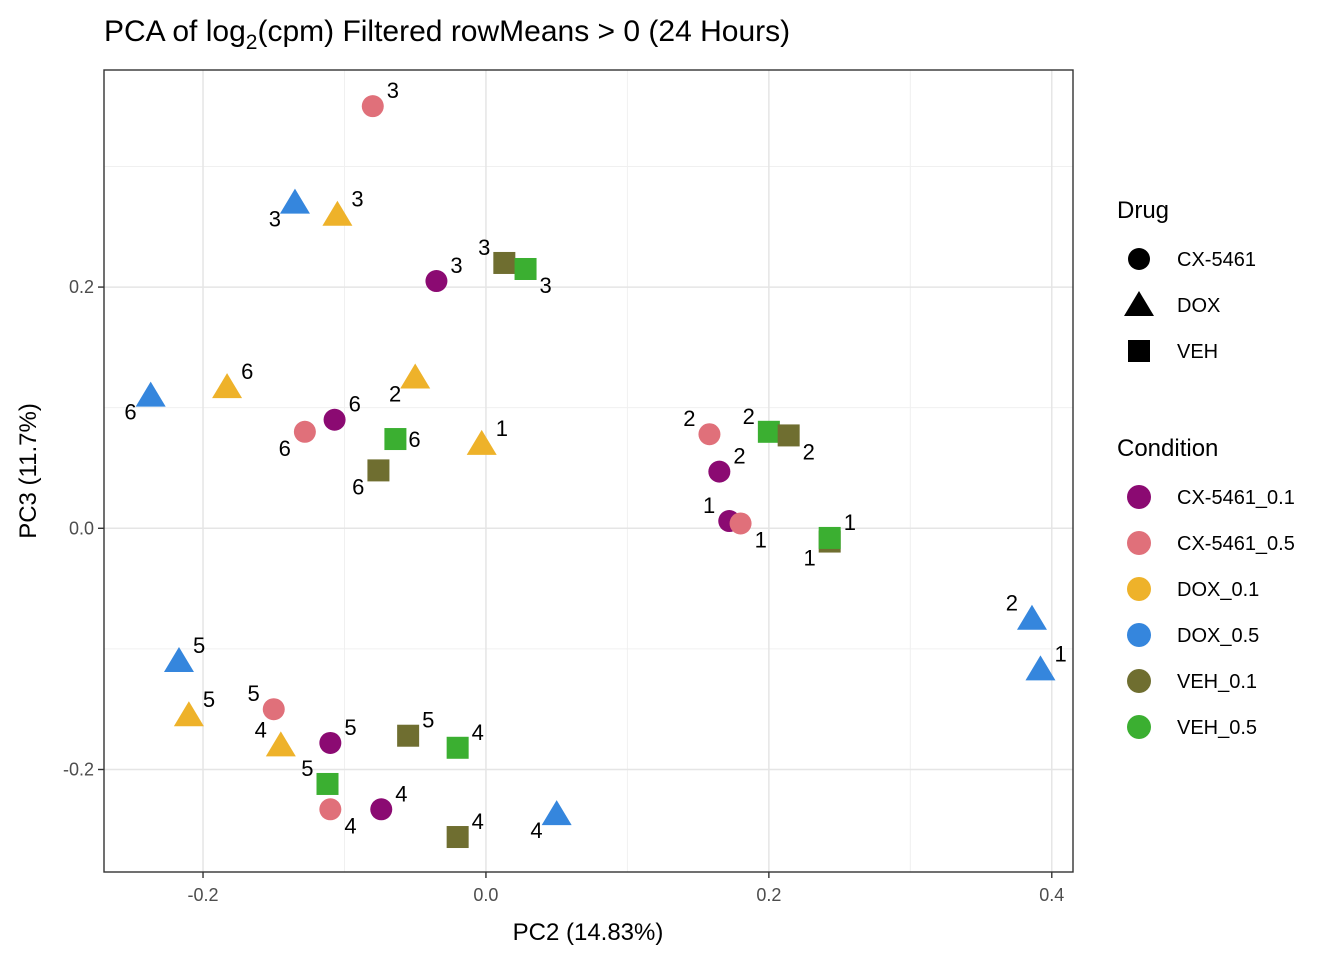 This screenshot has width=1344, height=960. I want to click on x-axis-ticks: -0.2 0.0 0.2 0.4, so click(626, 888).